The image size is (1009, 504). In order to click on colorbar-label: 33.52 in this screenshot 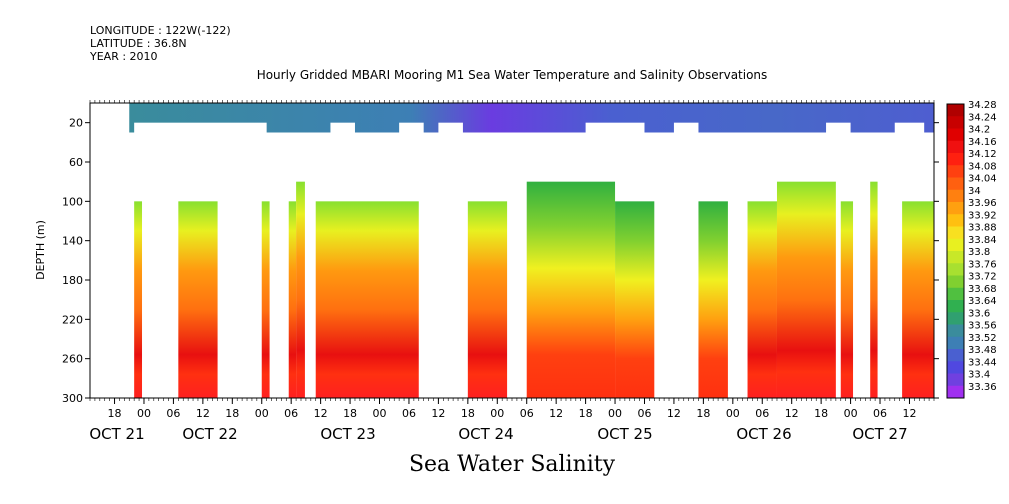, I will do `click(982, 338)`.